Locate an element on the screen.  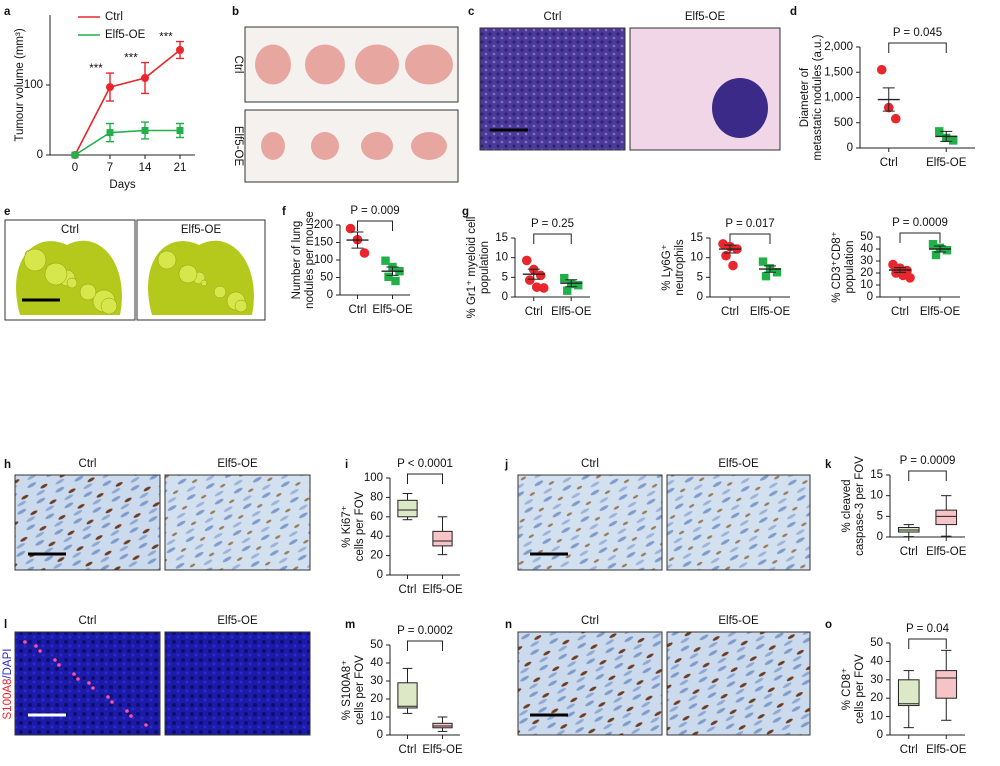
y-tick-label: 1,000 is located at coordinates (838, 98).